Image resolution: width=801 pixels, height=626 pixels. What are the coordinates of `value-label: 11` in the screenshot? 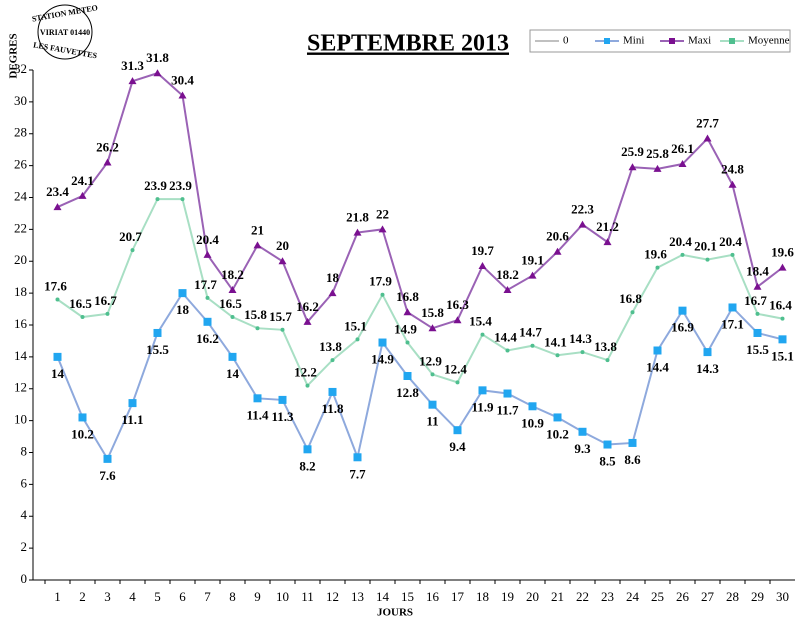 It's located at (432, 421).